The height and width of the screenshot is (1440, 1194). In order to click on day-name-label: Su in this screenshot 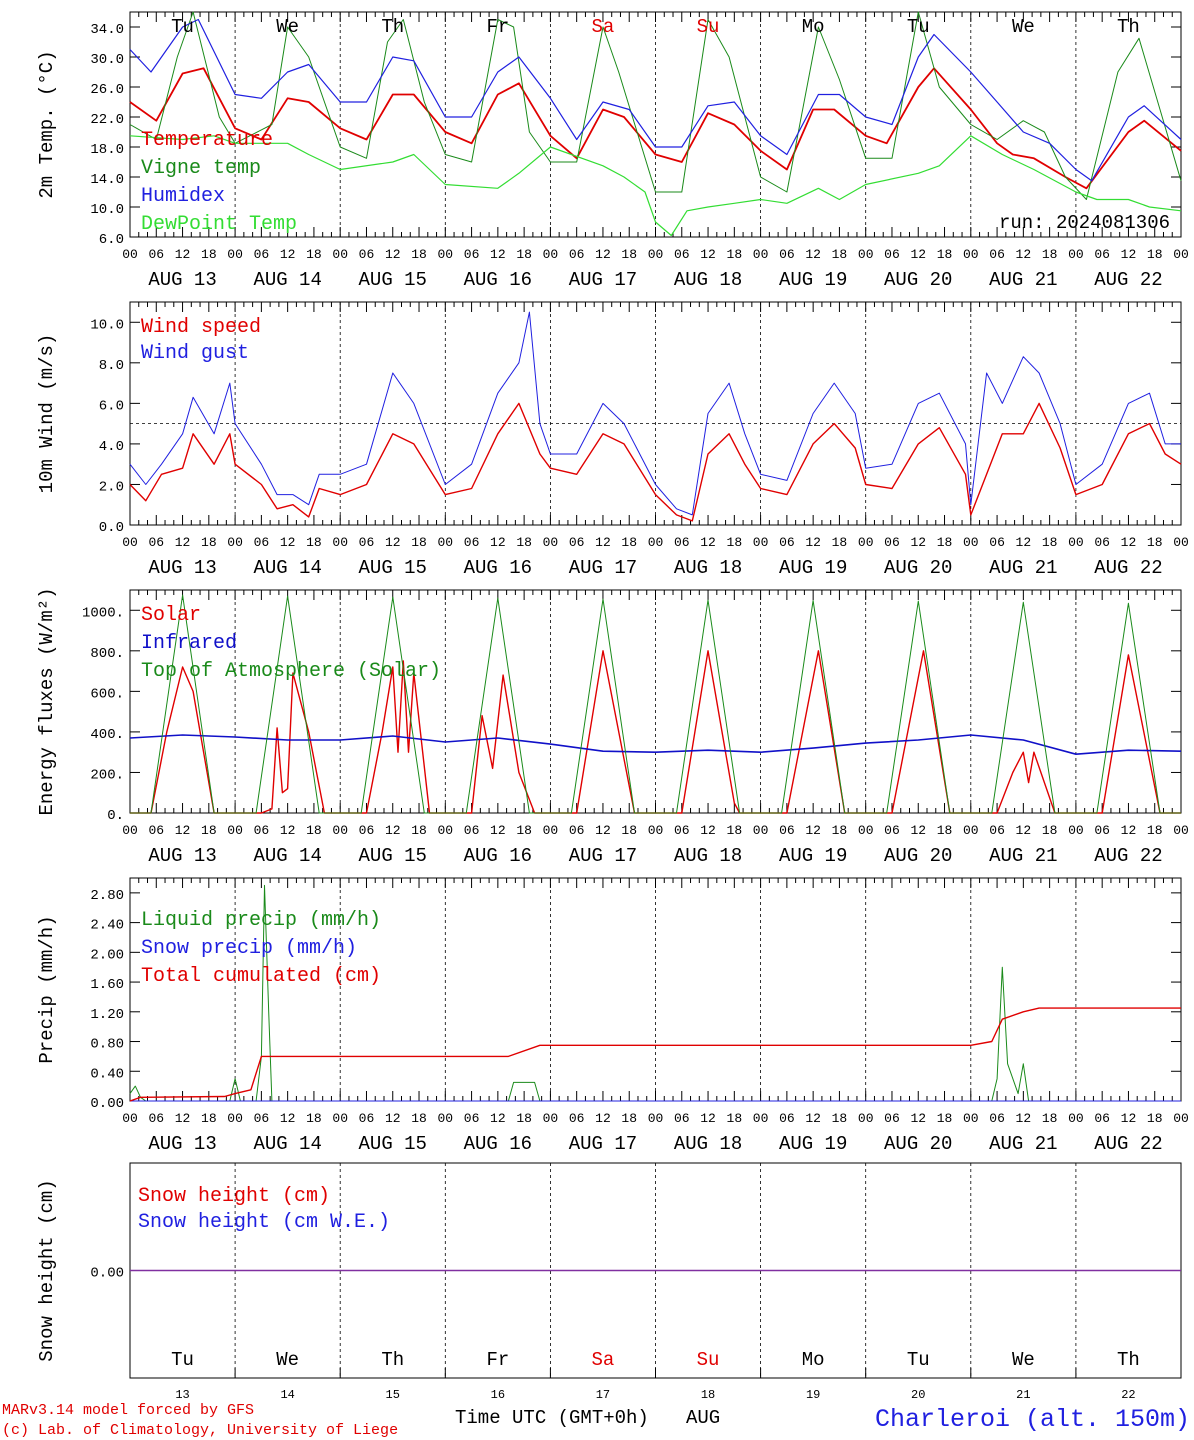, I will do `click(708, 1360)`.